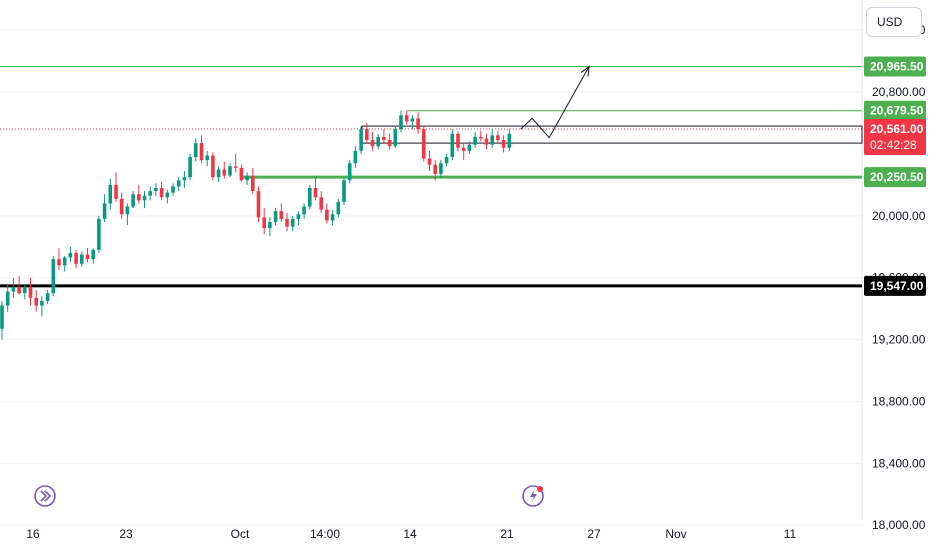 This screenshot has width=932, height=550. I want to click on x-tick-label: 16, so click(33, 534).